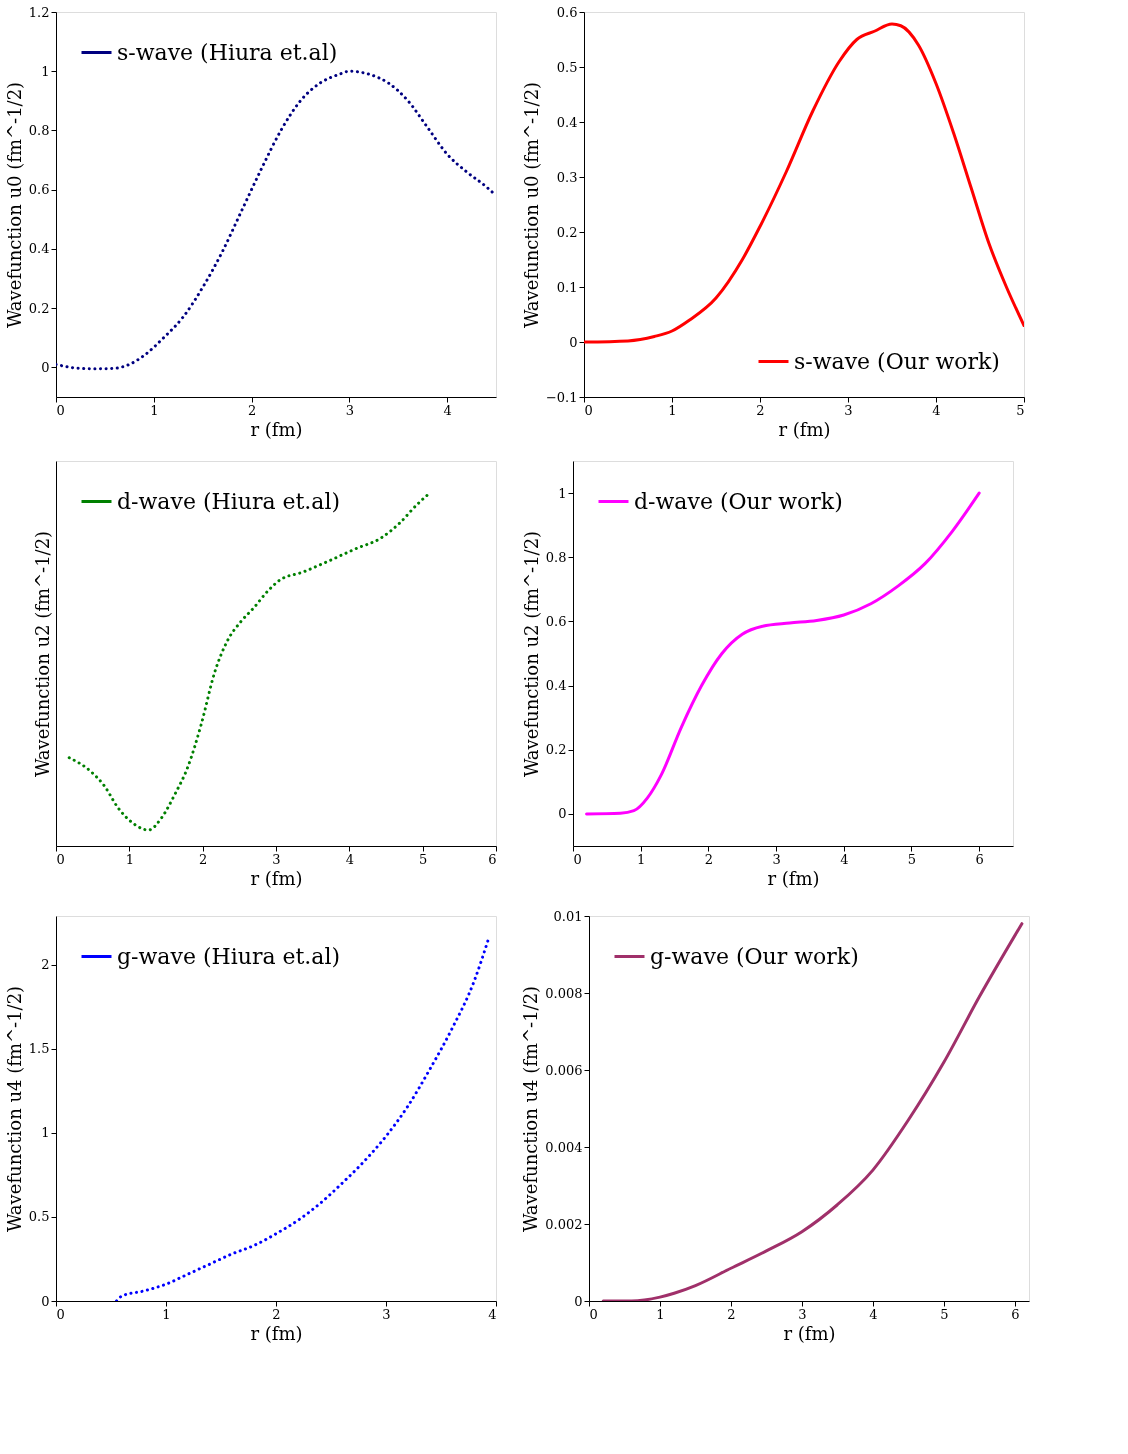  I want to click on legend-label: g-wave (Hiura et.al), so click(229, 956).